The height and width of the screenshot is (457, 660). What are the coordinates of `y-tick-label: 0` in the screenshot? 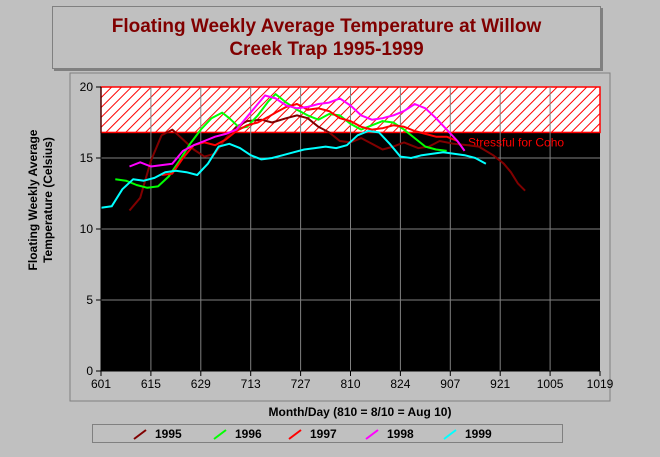 It's located at (89, 371).